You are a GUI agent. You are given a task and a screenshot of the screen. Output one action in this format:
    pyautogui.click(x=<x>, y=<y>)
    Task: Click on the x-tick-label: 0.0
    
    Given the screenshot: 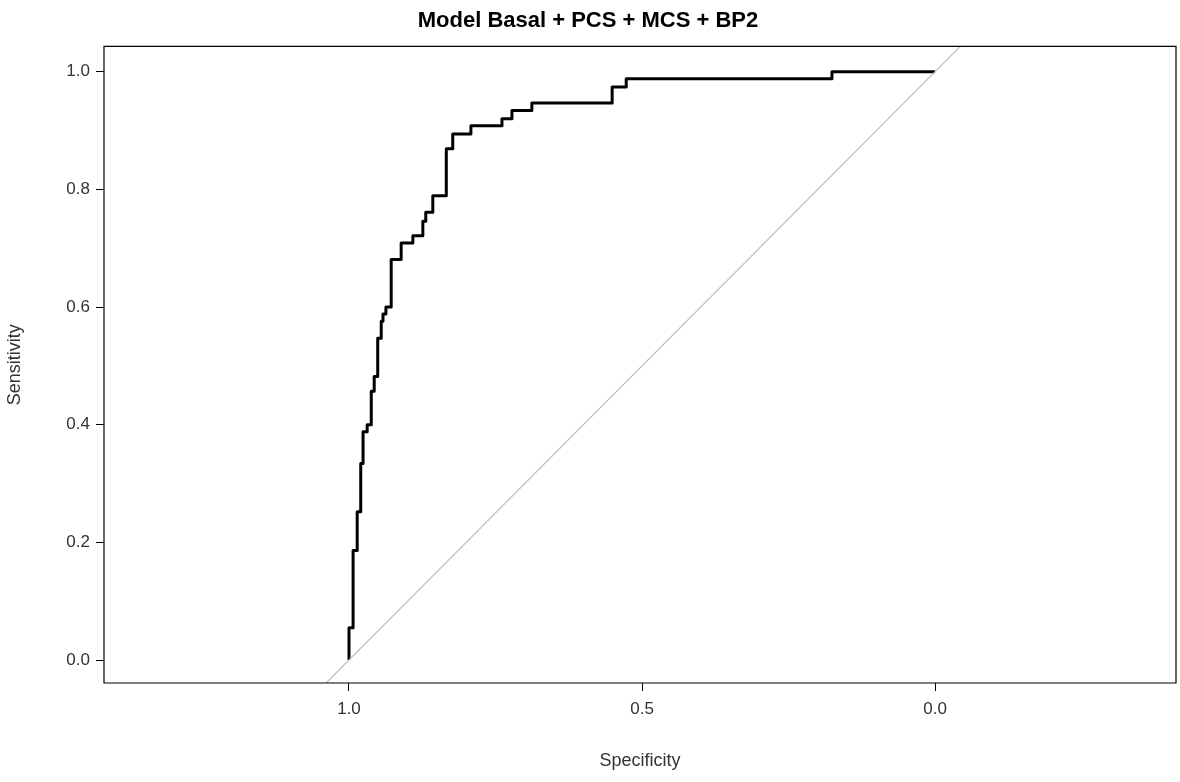 What is the action you would take?
    pyautogui.click(x=935, y=708)
    